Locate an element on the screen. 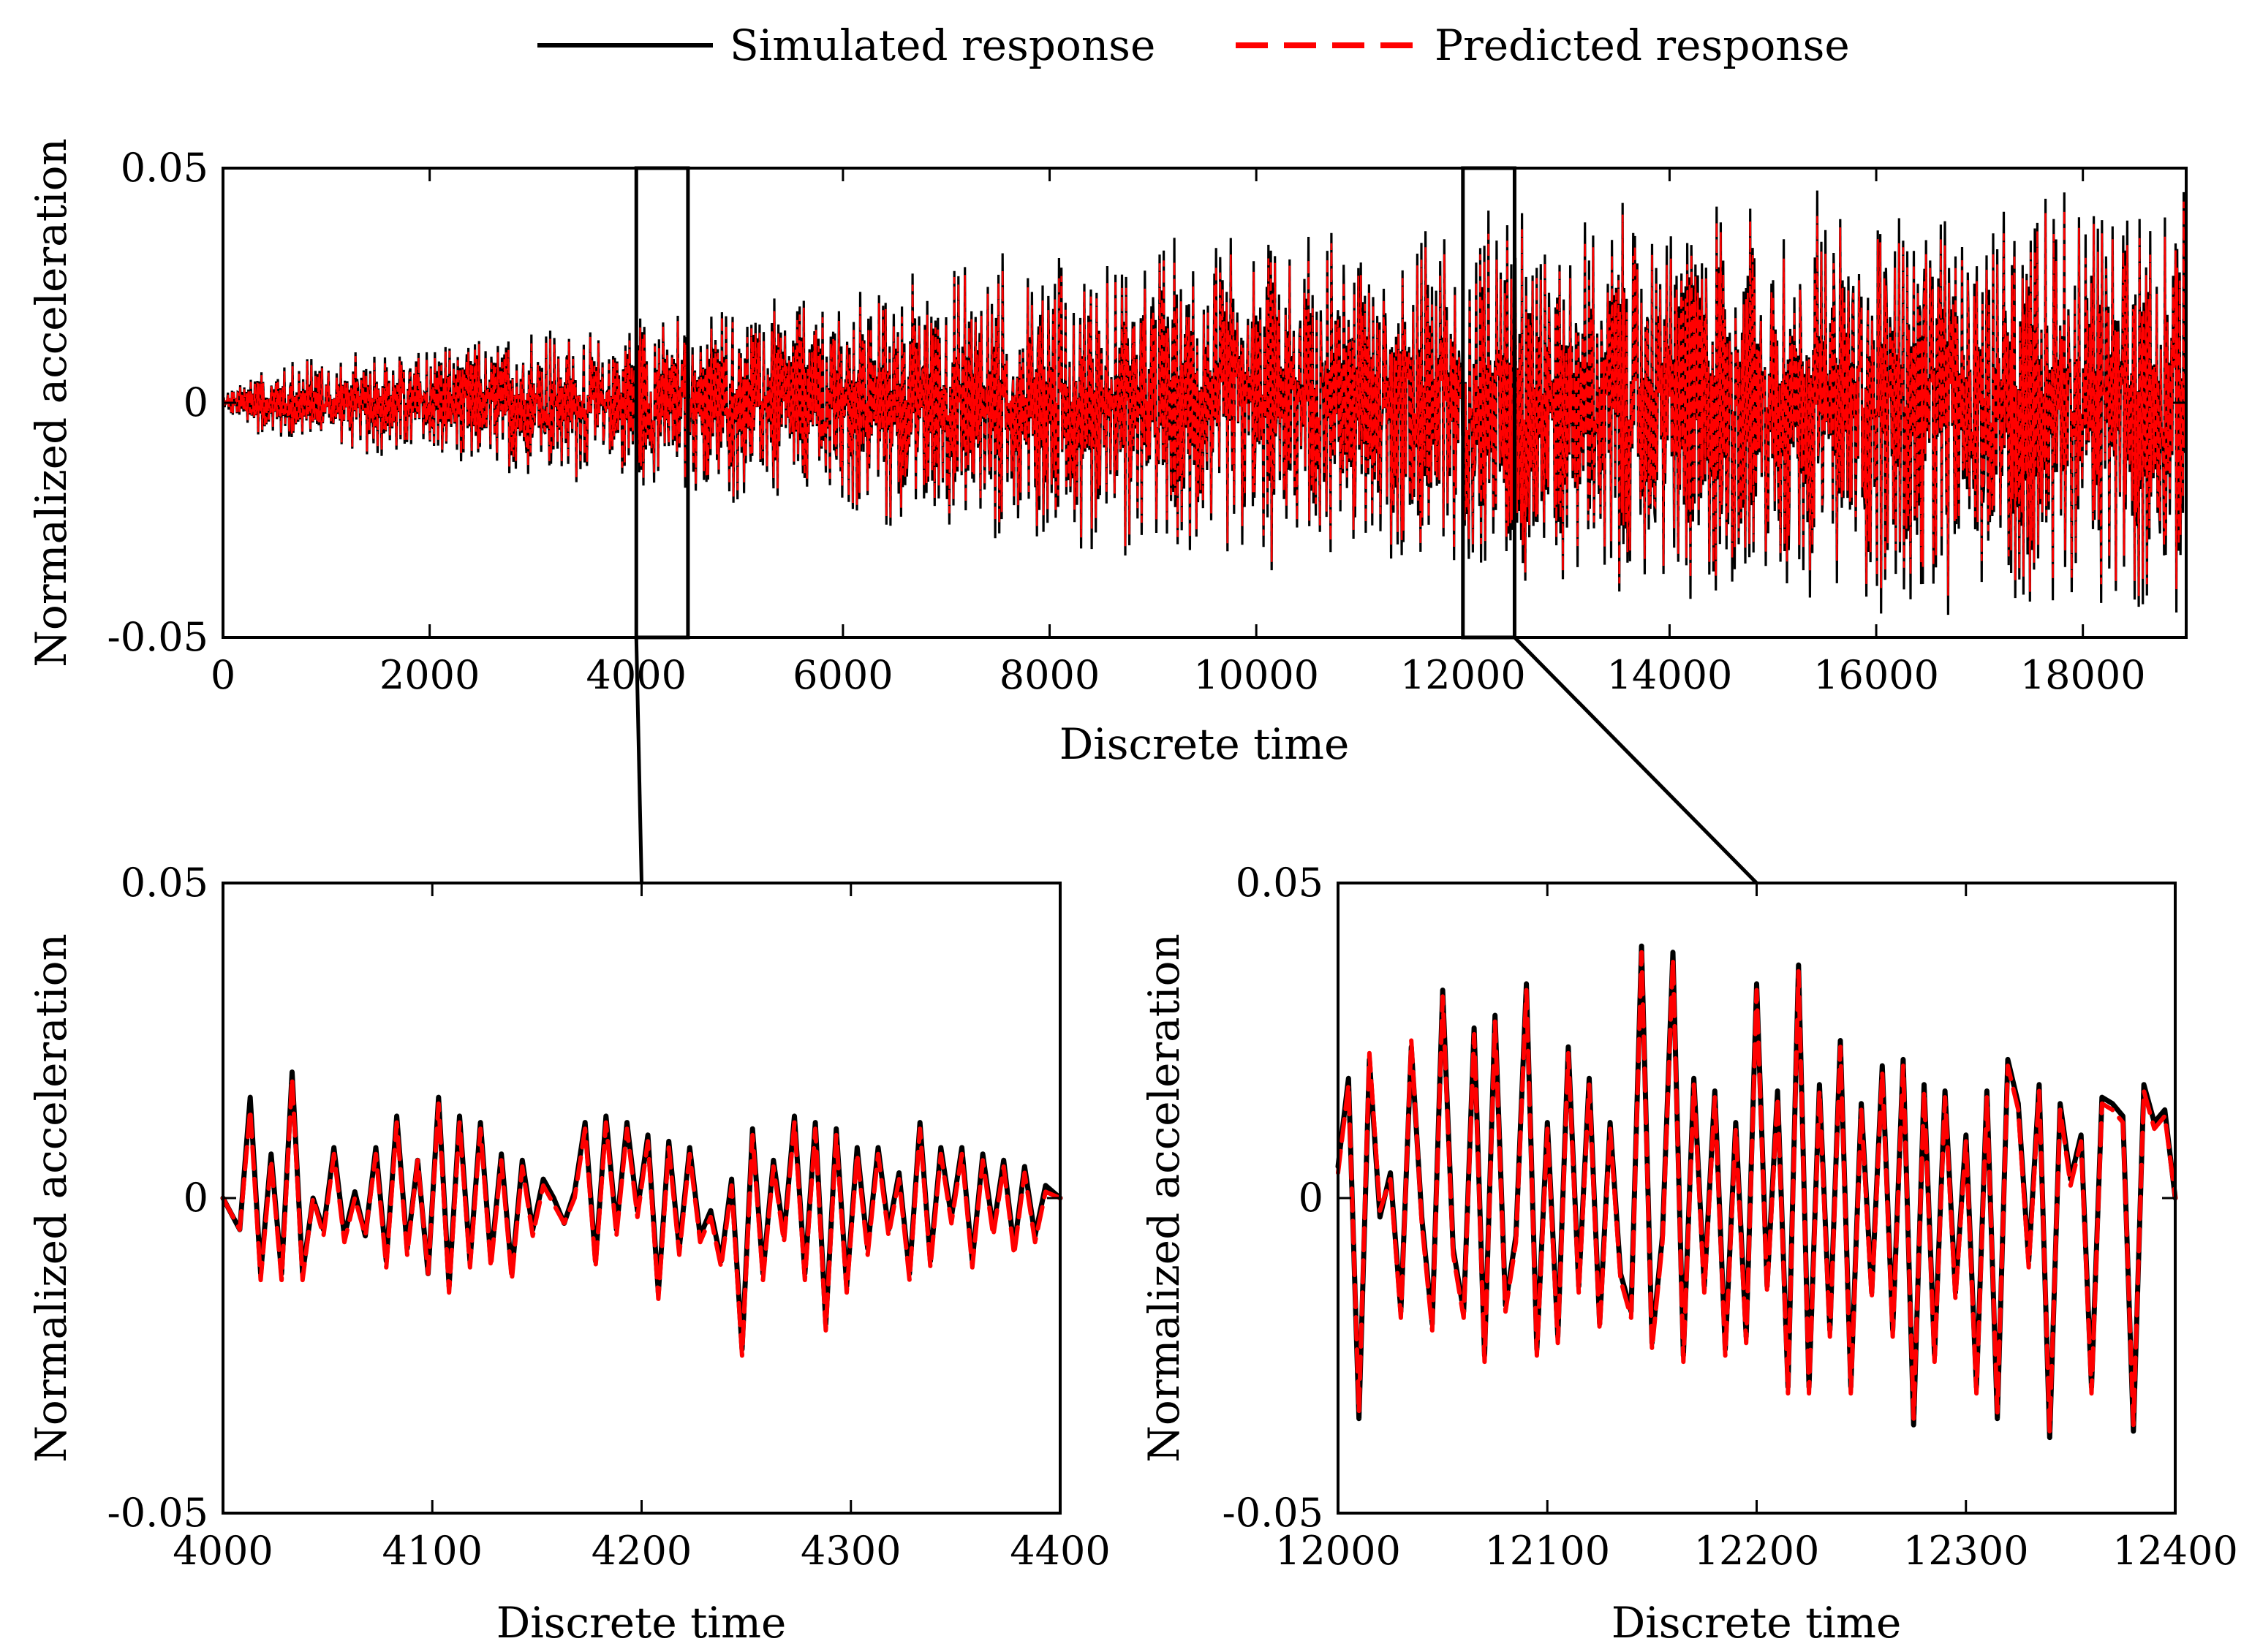  x-tick-label: 4100 is located at coordinates (432, 1551).